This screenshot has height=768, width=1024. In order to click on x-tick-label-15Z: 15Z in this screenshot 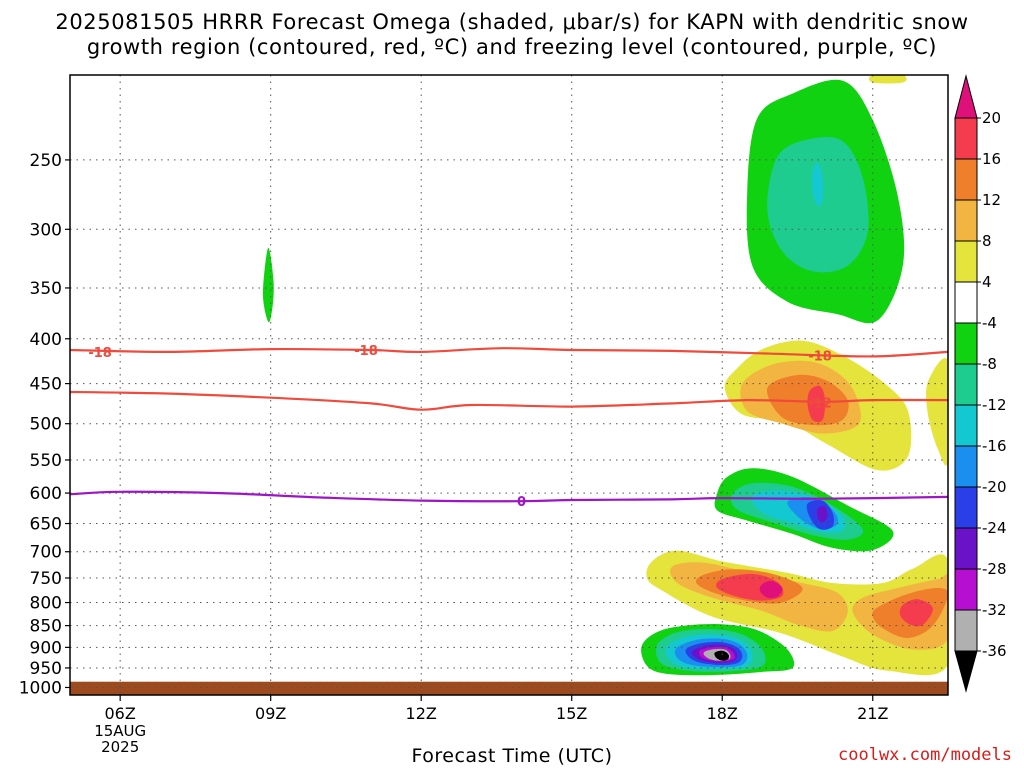, I will do `click(571, 713)`.